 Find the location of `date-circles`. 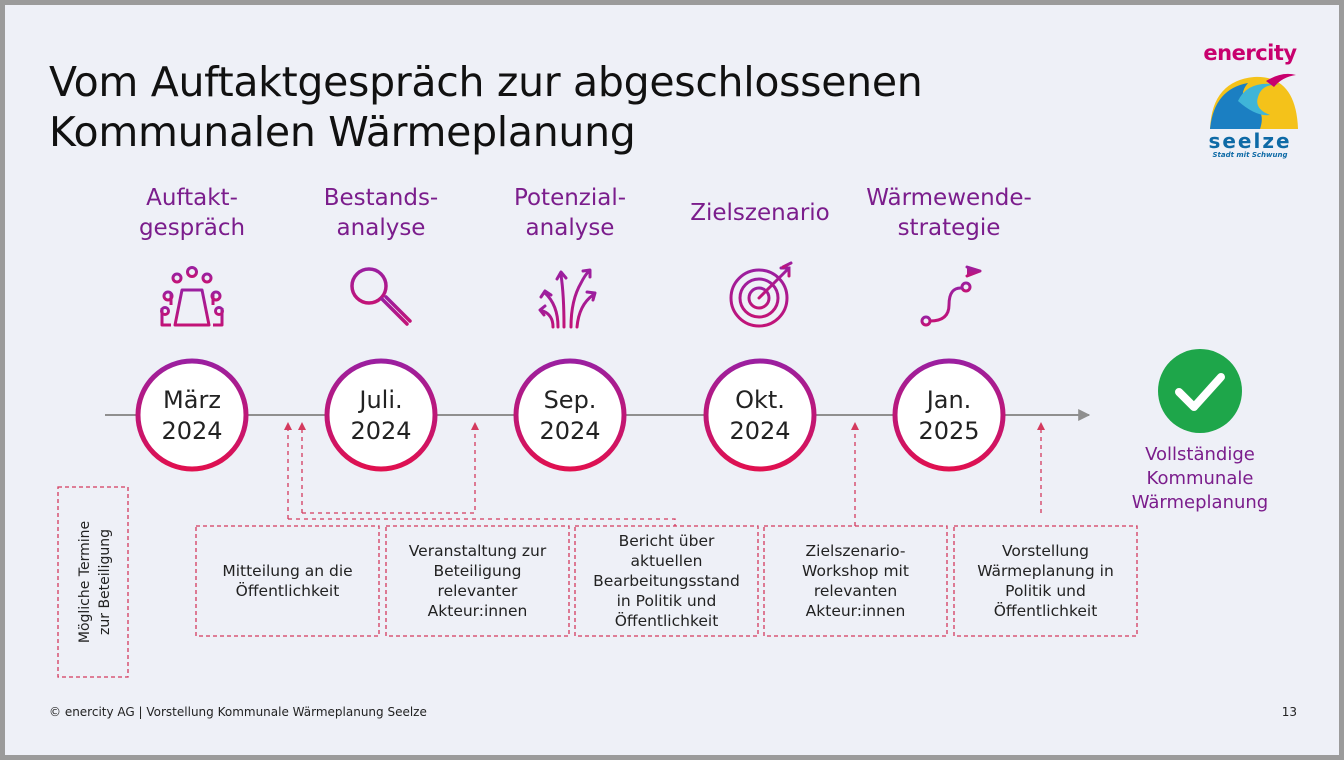

date-circles is located at coordinates (570, 415).